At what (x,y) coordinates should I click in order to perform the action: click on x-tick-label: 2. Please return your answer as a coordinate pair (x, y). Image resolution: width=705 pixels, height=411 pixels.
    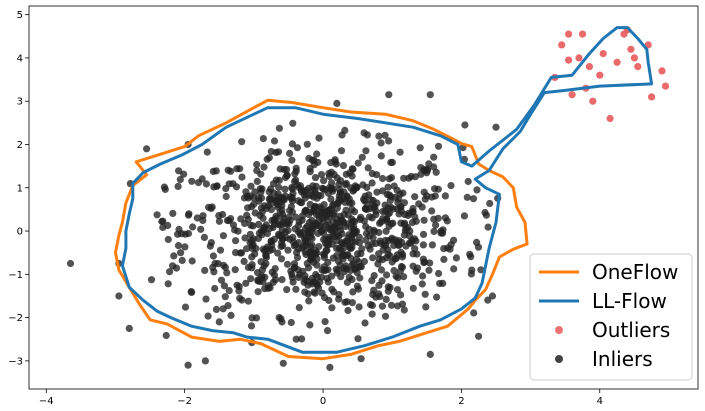
    Looking at the image, I should click on (461, 401).